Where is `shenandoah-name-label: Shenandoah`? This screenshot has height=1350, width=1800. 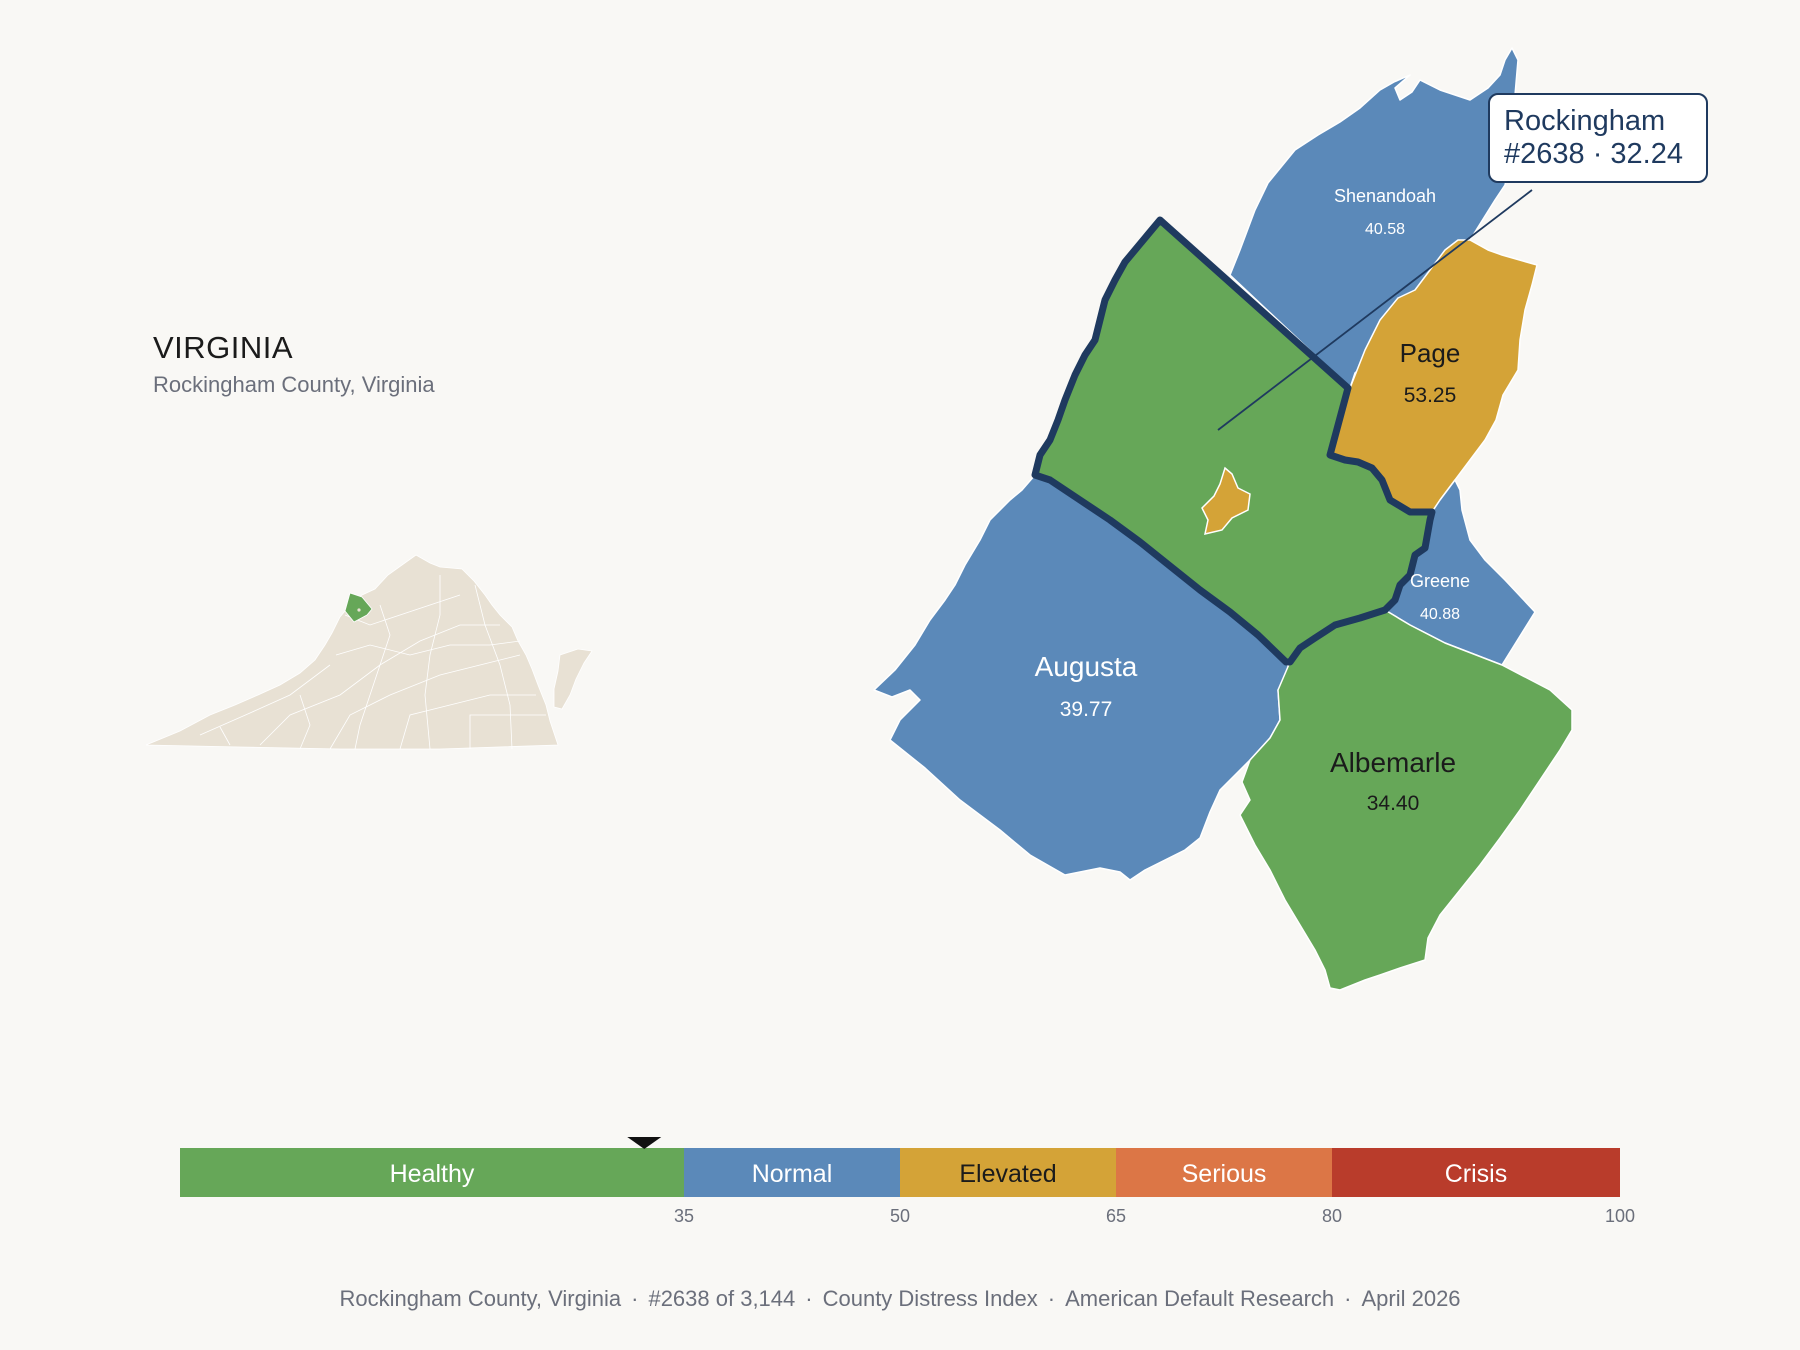
shenandoah-name-label: Shenandoah is located at coordinates (1385, 196).